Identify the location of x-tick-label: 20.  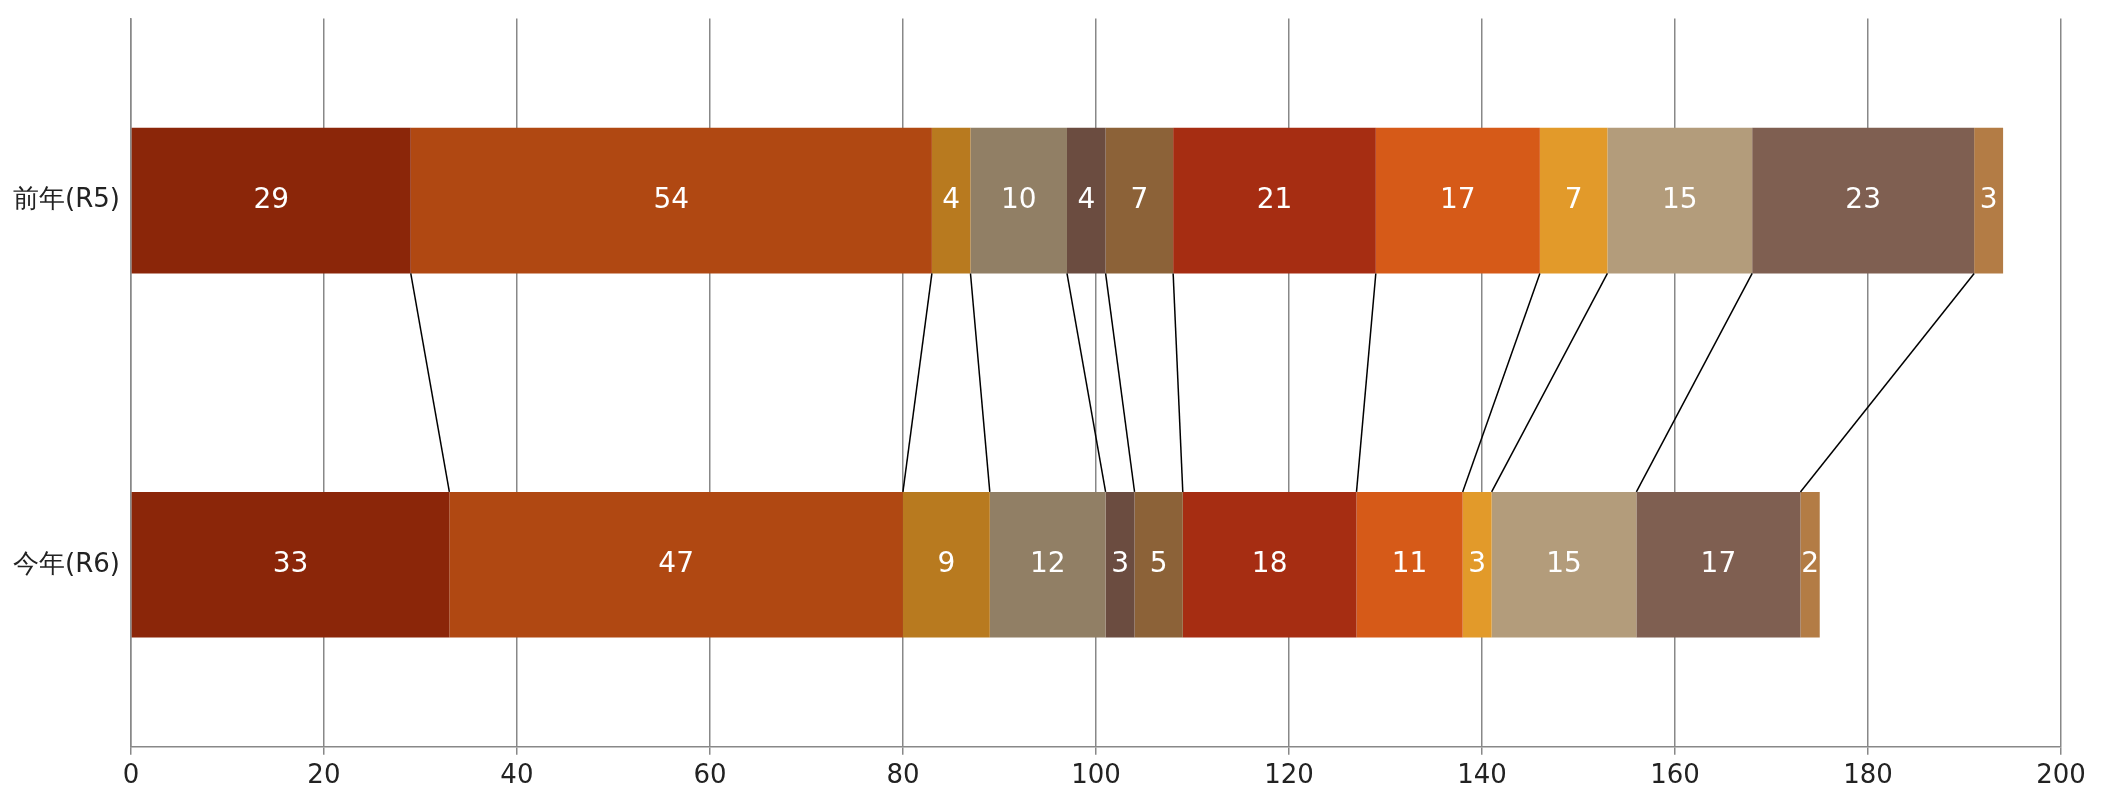
(324, 774).